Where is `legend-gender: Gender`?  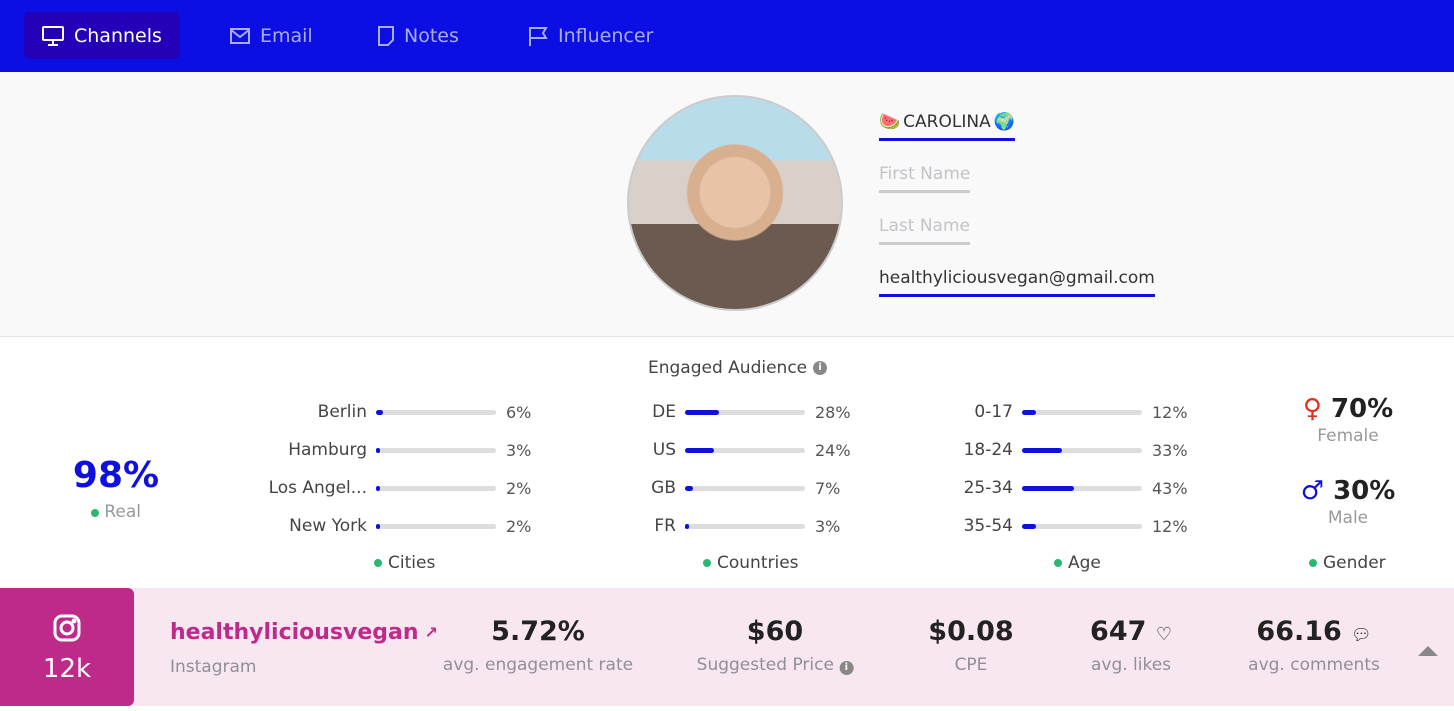 legend-gender: Gender is located at coordinates (1347, 563).